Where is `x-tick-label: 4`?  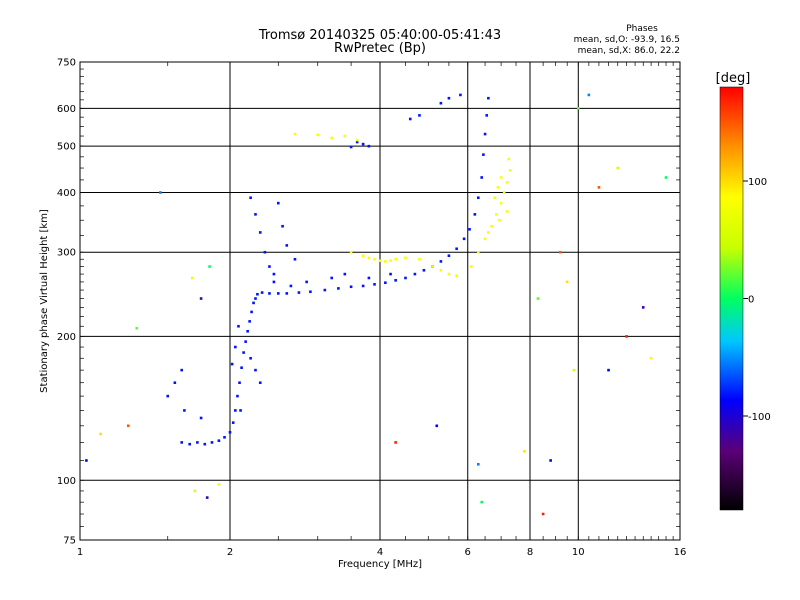
x-tick-label: 4 is located at coordinates (380, 552).